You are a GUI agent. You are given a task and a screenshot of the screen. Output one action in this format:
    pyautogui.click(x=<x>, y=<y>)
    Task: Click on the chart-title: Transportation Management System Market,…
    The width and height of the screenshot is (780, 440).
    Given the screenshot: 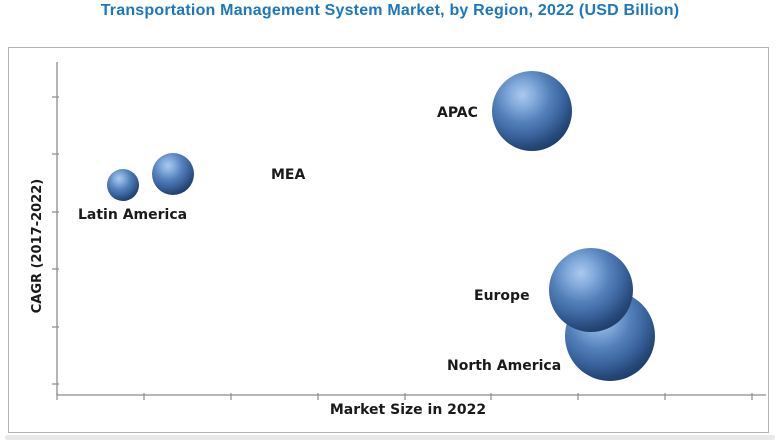 What is the action you would take?
    pyautogui.click(x=390, y=10)
    